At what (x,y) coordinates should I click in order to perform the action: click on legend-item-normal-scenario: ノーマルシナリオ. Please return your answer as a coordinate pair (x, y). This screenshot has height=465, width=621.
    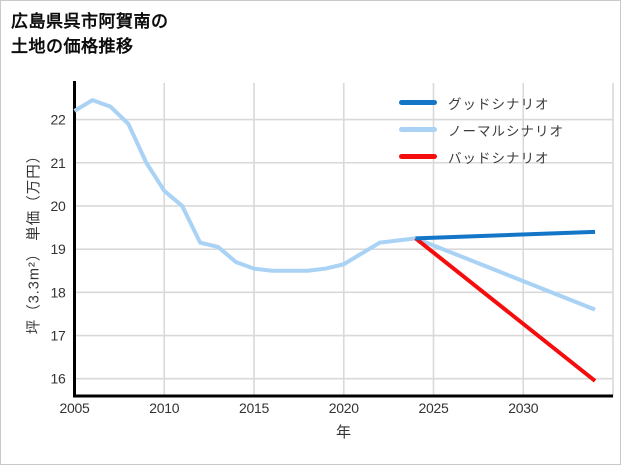
    Looking at the image, I should click on (481, 129).